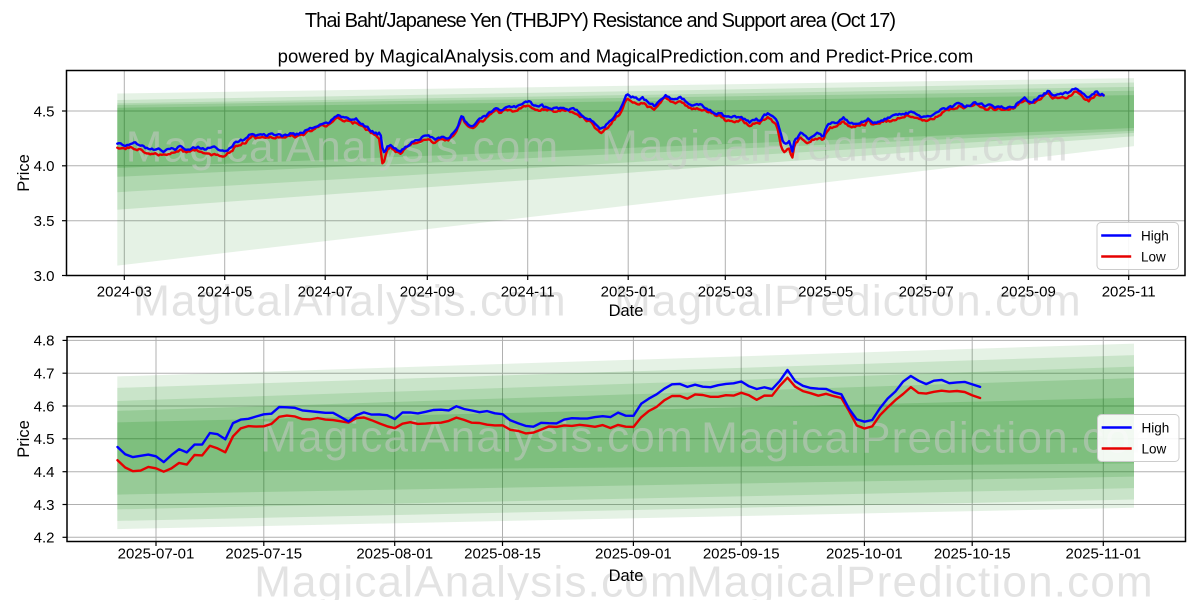 The height and width of the screenshot is (605, 1200). What do you see at coordinates (528, 292) in the screenshot?
I see `svg-text: 2024-11` at bounding box center [528, 292].